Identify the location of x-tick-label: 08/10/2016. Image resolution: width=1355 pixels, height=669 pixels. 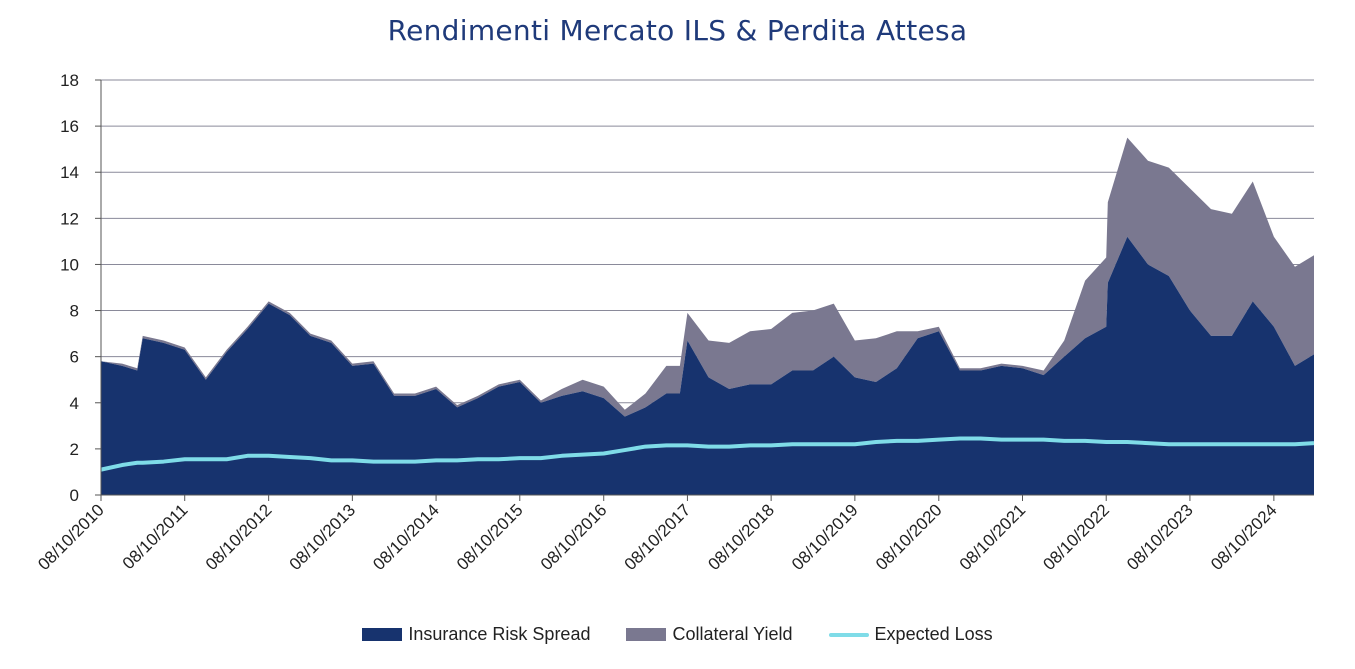
(574, 537).